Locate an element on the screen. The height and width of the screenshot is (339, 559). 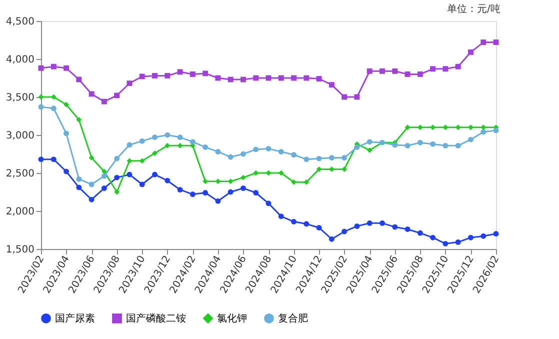
y-tick-label: 2,500 is located at coordinates (20, 174).